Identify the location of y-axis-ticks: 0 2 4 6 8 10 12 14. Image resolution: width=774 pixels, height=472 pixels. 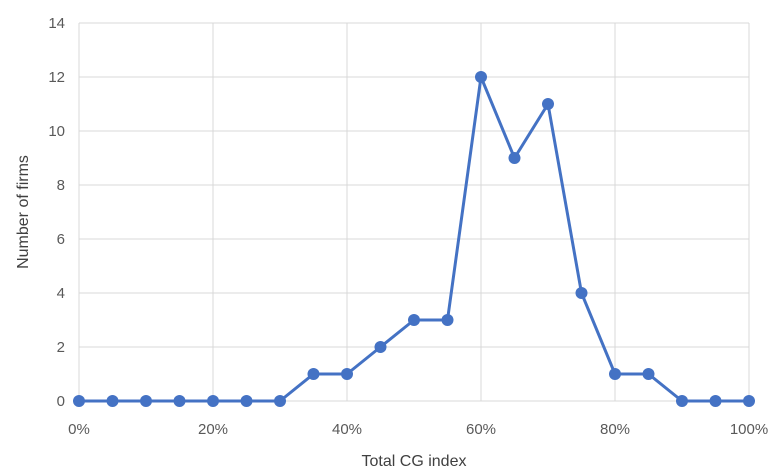
(56, 212).